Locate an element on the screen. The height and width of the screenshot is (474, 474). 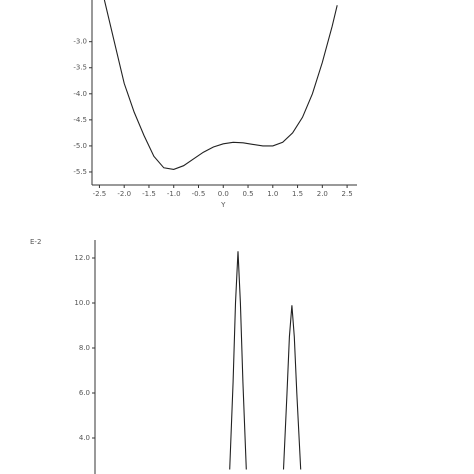
x-tick-label: 1.0 is located at coordinates (272, 194).